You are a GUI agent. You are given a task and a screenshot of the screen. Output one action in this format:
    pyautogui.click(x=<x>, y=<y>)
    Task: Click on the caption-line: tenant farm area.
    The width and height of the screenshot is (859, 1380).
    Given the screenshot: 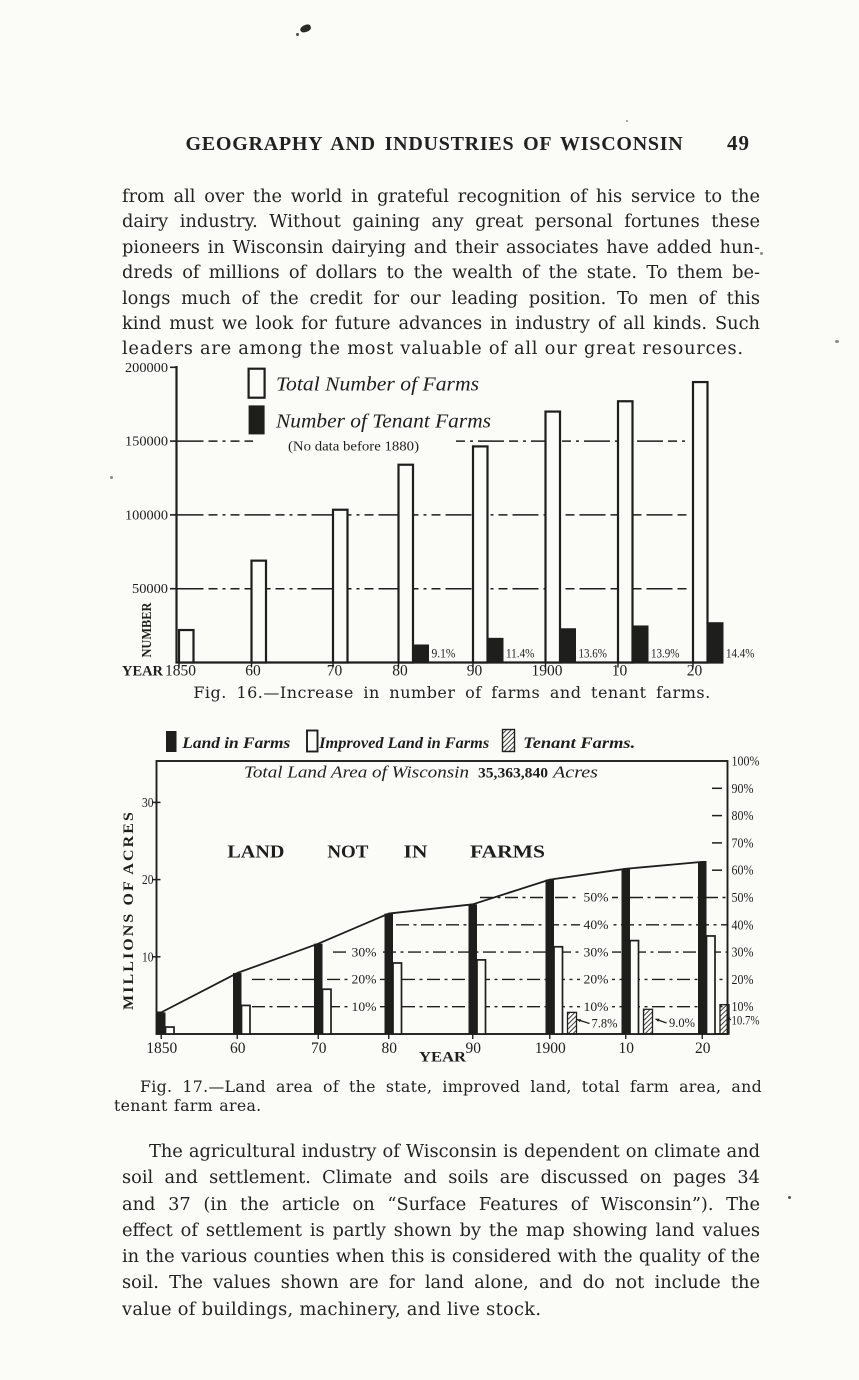 What is the action you would take?
    pyautogui.click(x=188, y=1105)
    